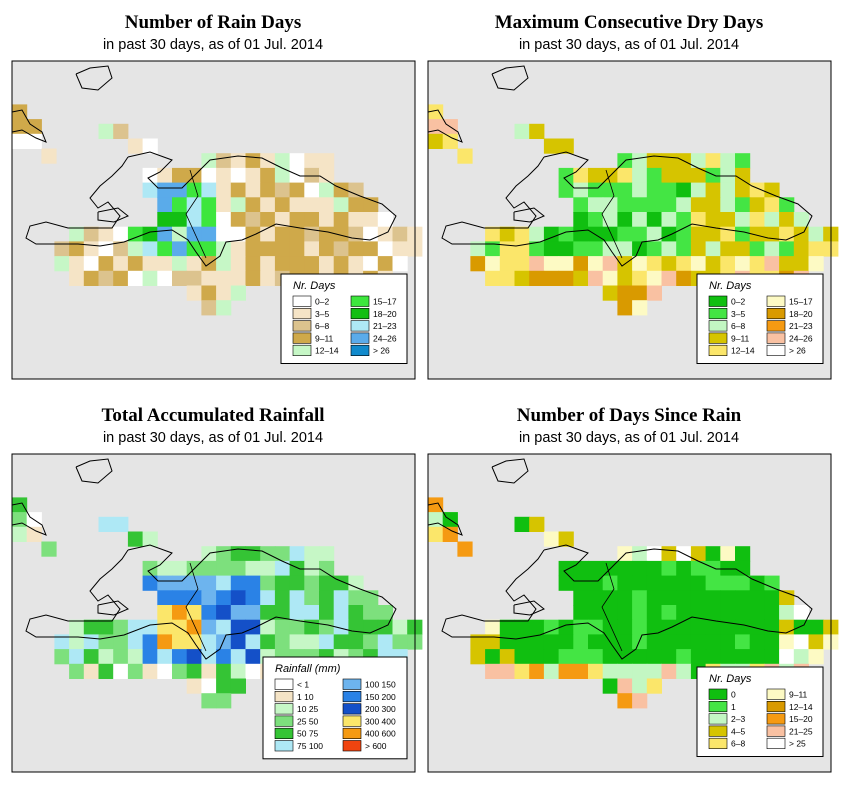 Image resolution: width=853 pixels, height=793 pixels. I want to click on cuba-coastline, so click(445, 126).